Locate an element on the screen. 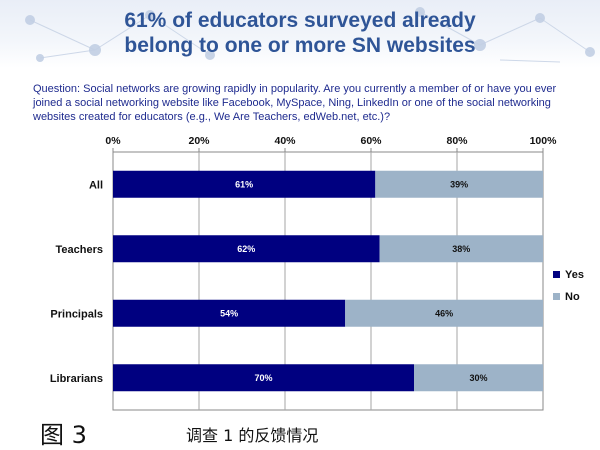  data-label: 62% is located at coordinates (246, 249).